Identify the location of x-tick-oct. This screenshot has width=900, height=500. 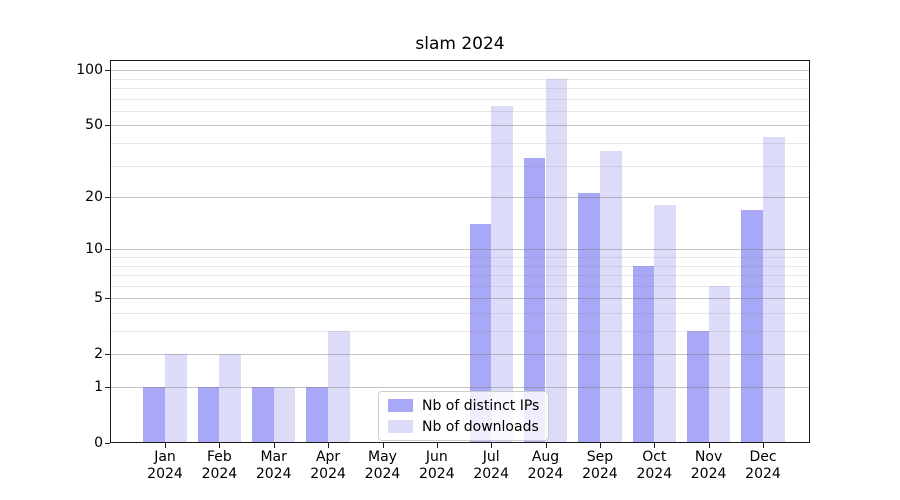
(655, 445).